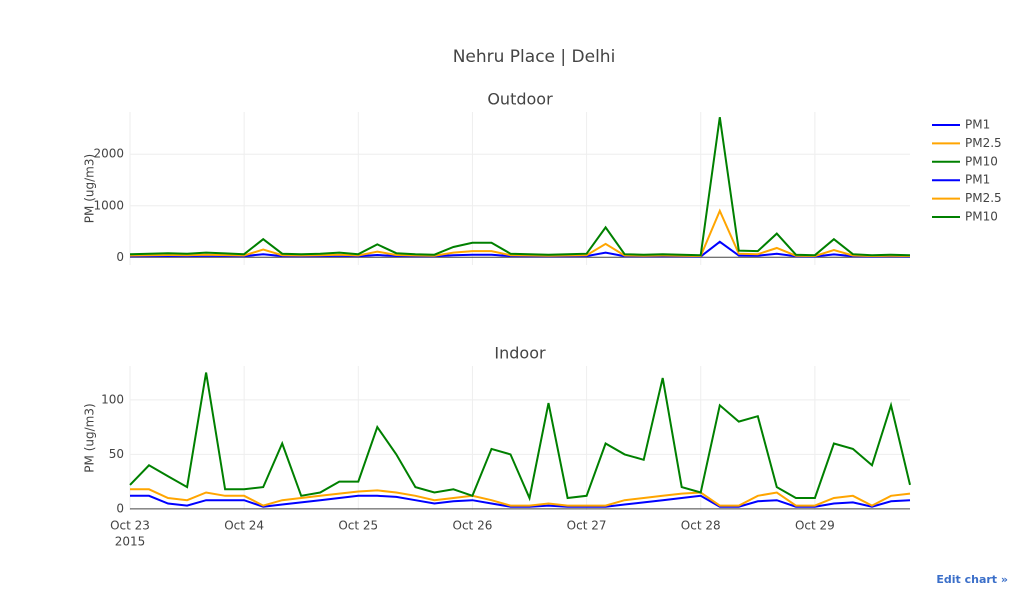 This screenshot has height=603, width=1024. I want to click on x-tick-label: Oct 27, so click(587, 526).